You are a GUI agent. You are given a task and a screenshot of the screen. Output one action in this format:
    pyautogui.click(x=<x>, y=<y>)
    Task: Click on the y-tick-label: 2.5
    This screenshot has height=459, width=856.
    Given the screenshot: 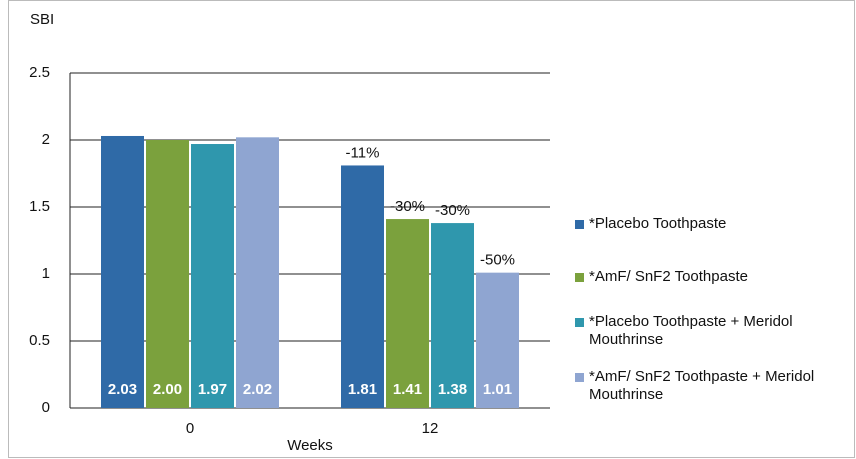 What is the action you would take?
    pyautogui.click(x=39, y=72)
    